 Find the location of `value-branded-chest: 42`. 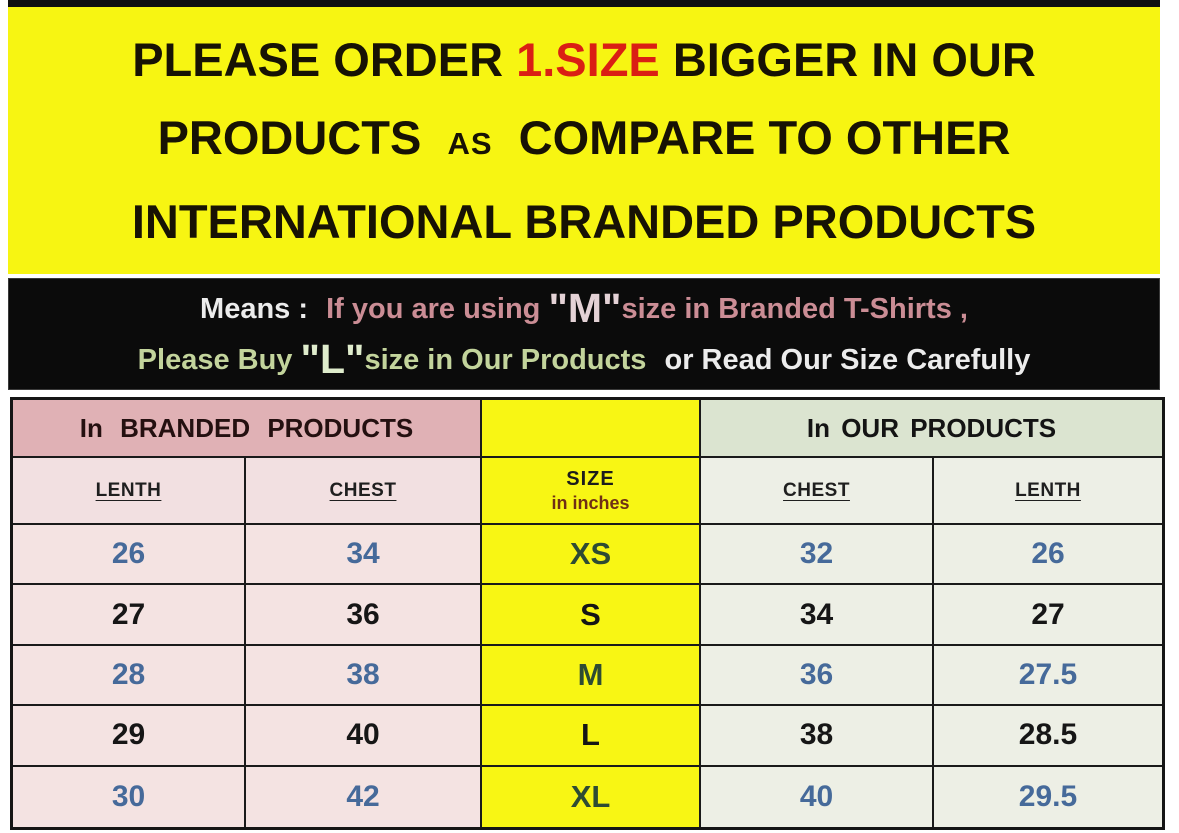

value-branded-chest: 42 is located at coordinates (363, 796).